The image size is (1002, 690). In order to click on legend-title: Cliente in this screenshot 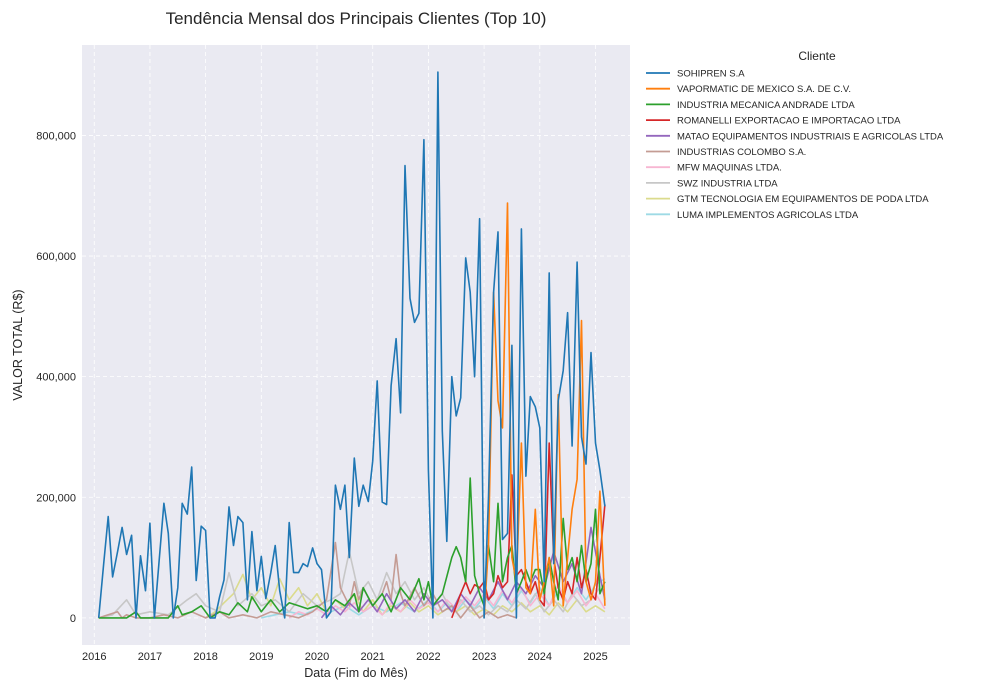, I will do `click(817, 56)`.